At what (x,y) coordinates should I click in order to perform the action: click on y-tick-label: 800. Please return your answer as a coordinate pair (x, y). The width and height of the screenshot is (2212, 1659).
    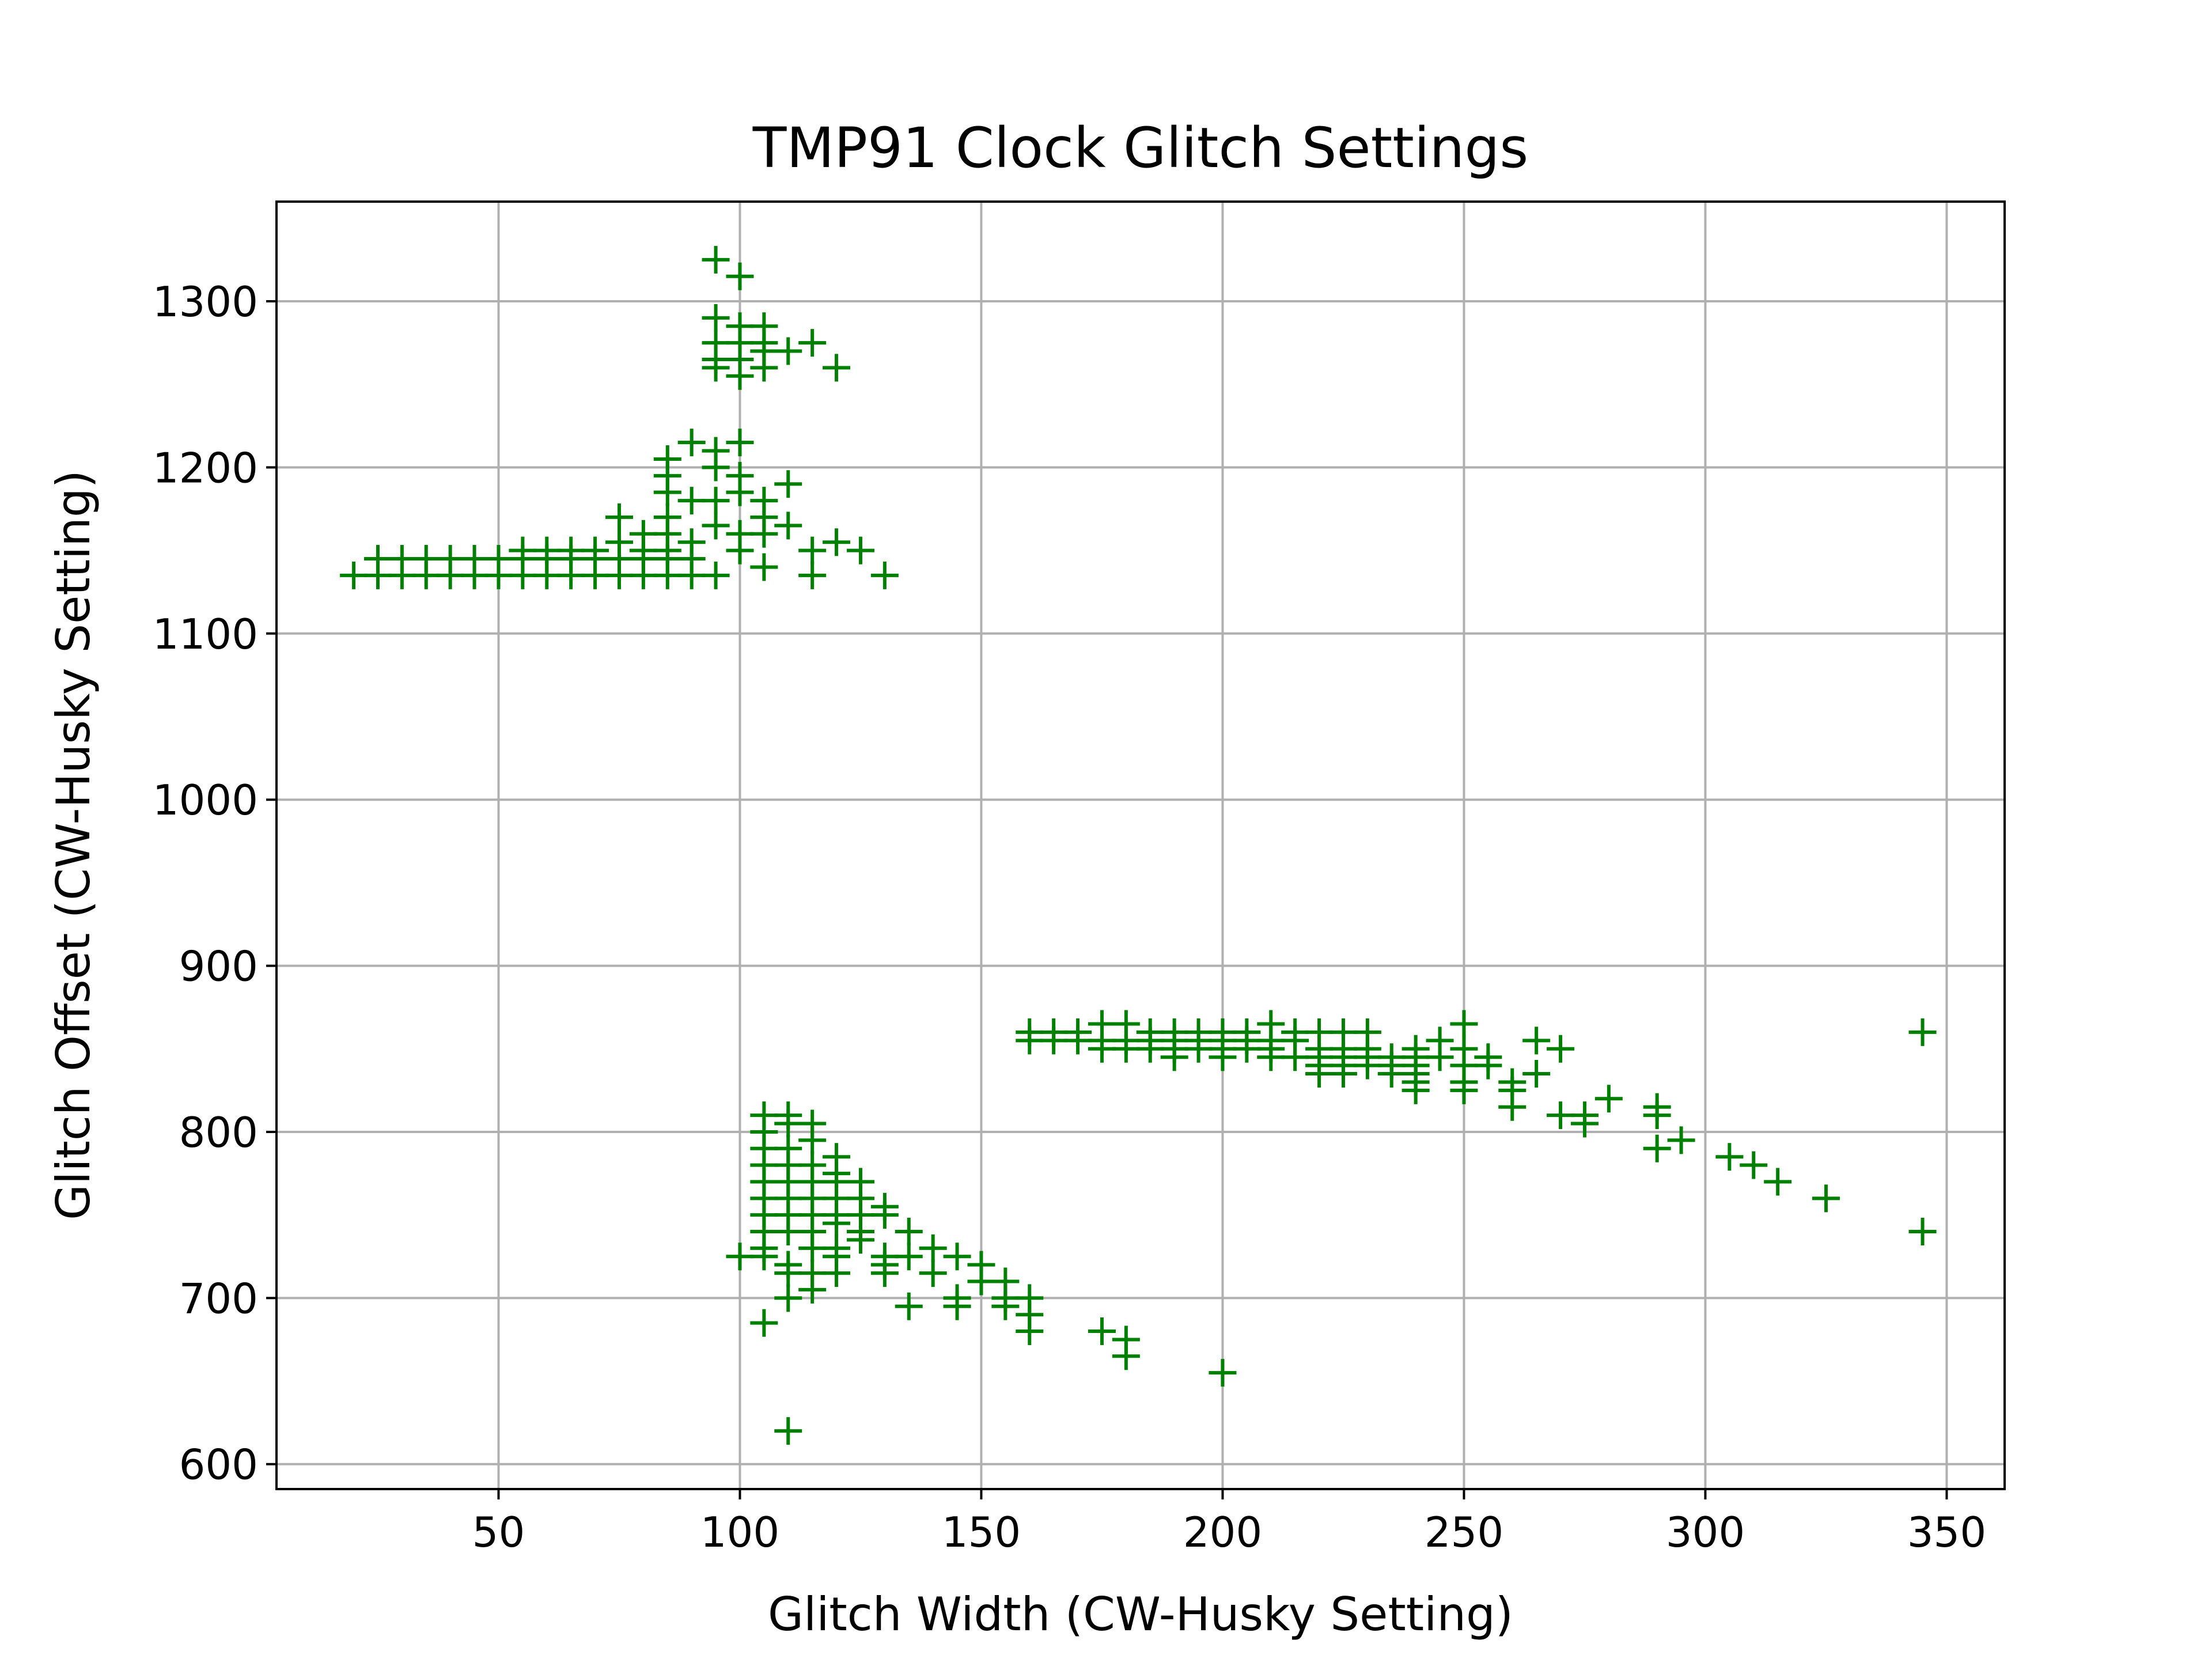
    Looking at the image, I should click on (218, 1132).